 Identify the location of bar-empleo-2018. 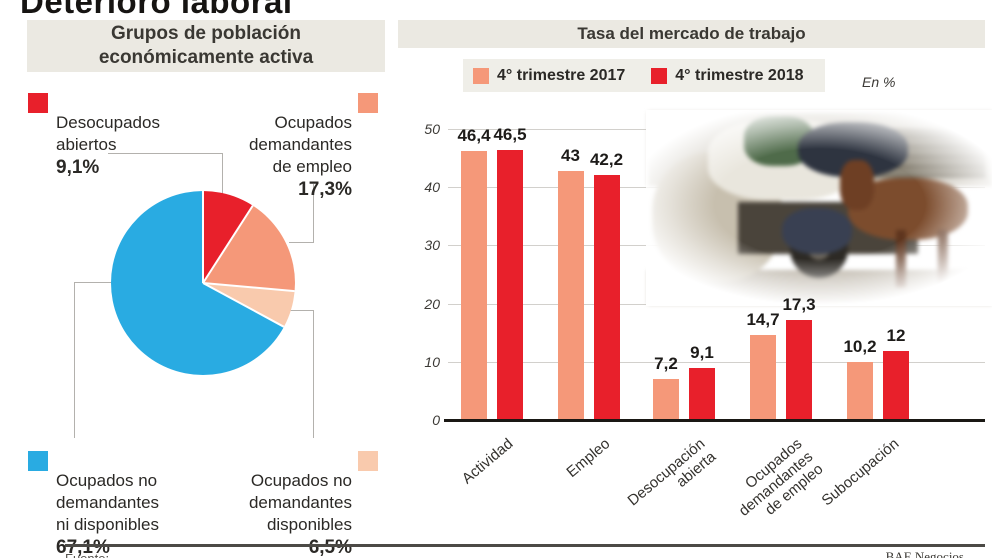
(606, 298).